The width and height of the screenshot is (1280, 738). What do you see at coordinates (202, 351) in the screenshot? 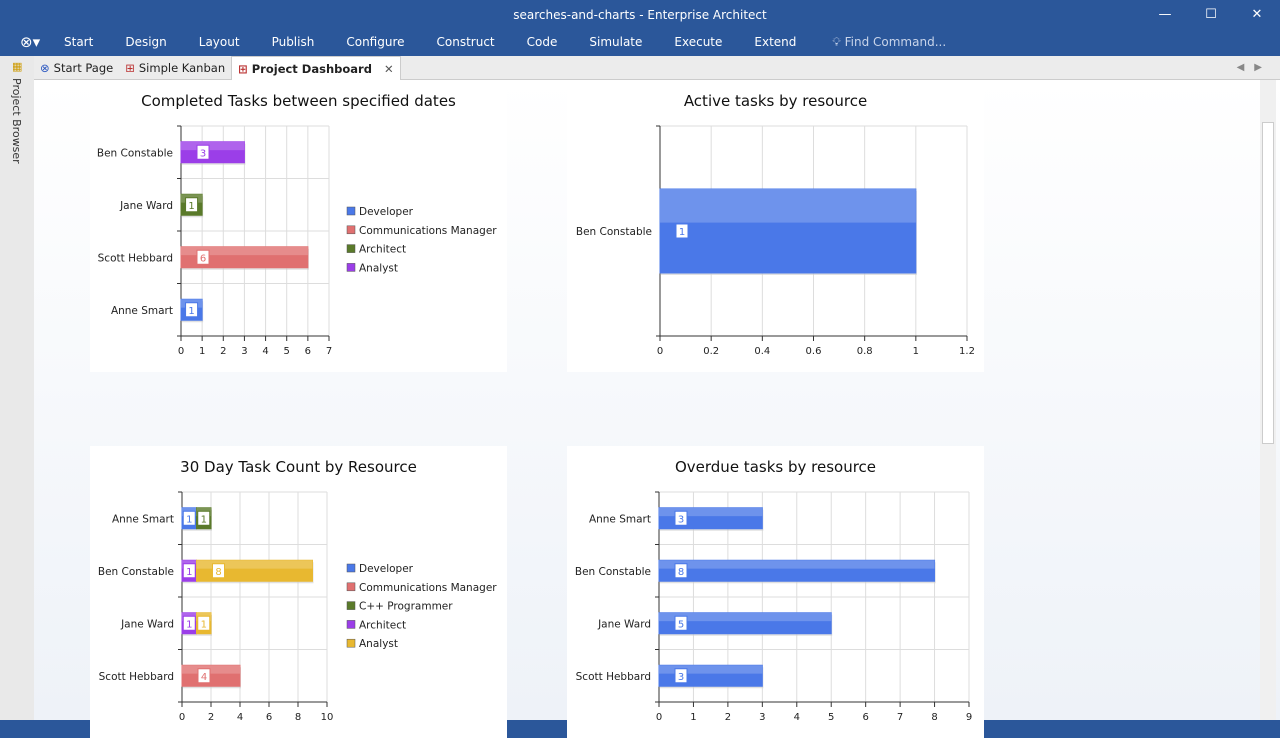
I see `x-tick-label: 1` at bounding box center [202, 351].